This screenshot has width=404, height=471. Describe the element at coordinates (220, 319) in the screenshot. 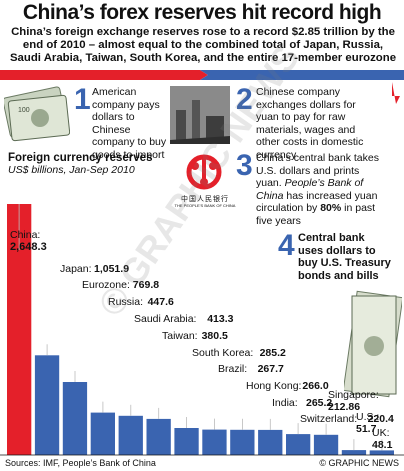

I see `value-label: 413.3` at that location.